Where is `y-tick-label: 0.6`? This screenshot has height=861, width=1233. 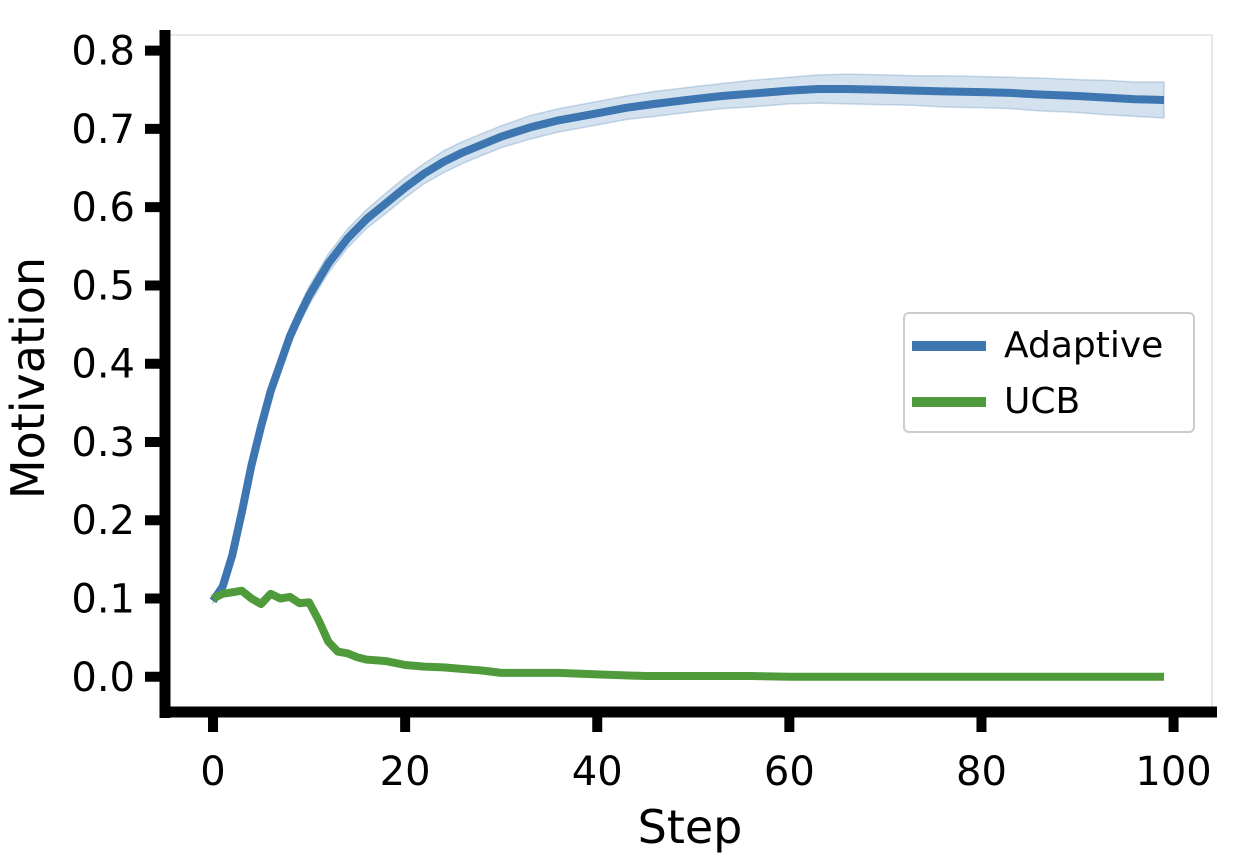
y-tick-label: 0.6 is located at coordinates (103, 208).